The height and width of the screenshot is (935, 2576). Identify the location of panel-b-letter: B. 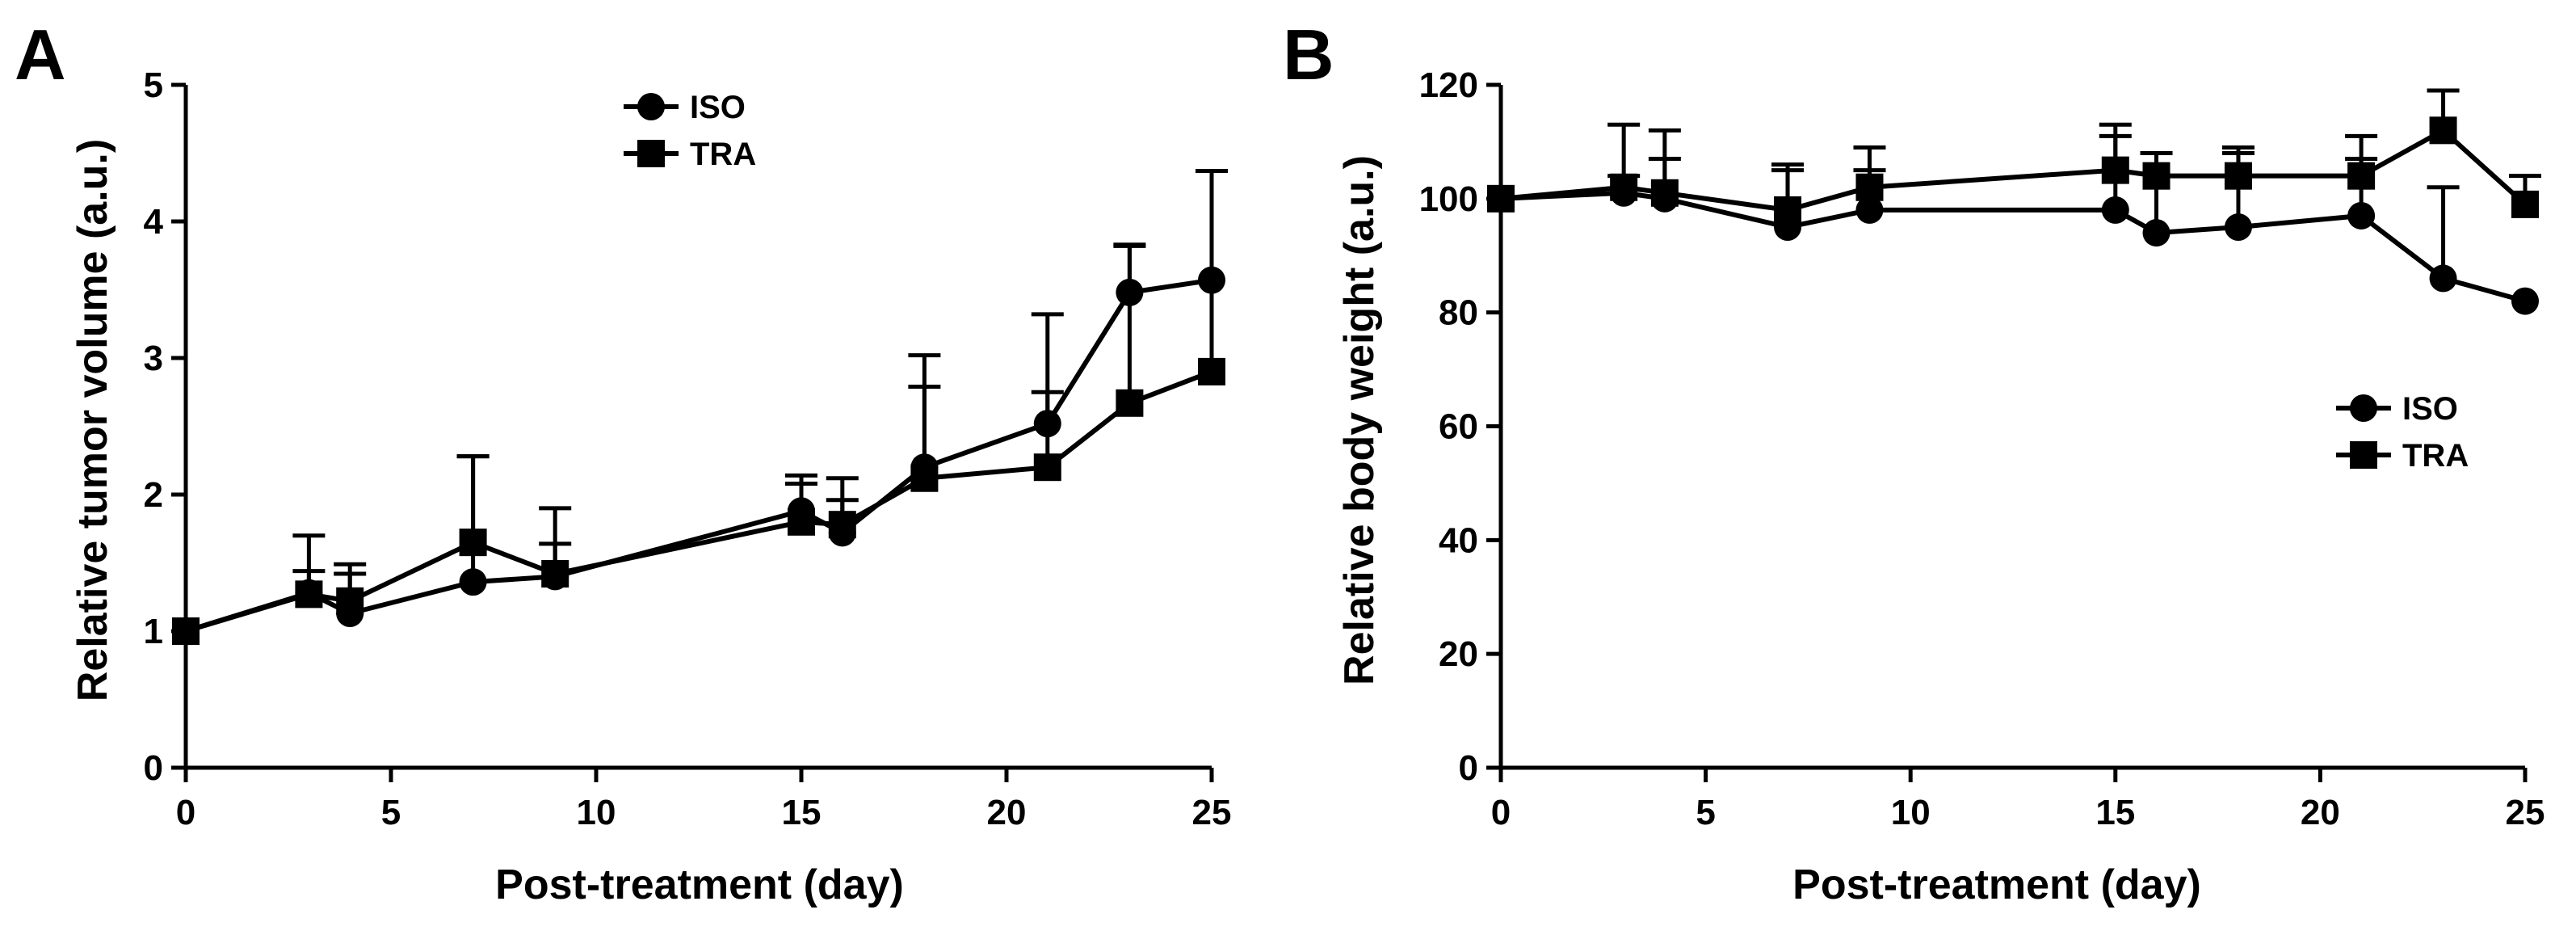
(1308, 55).